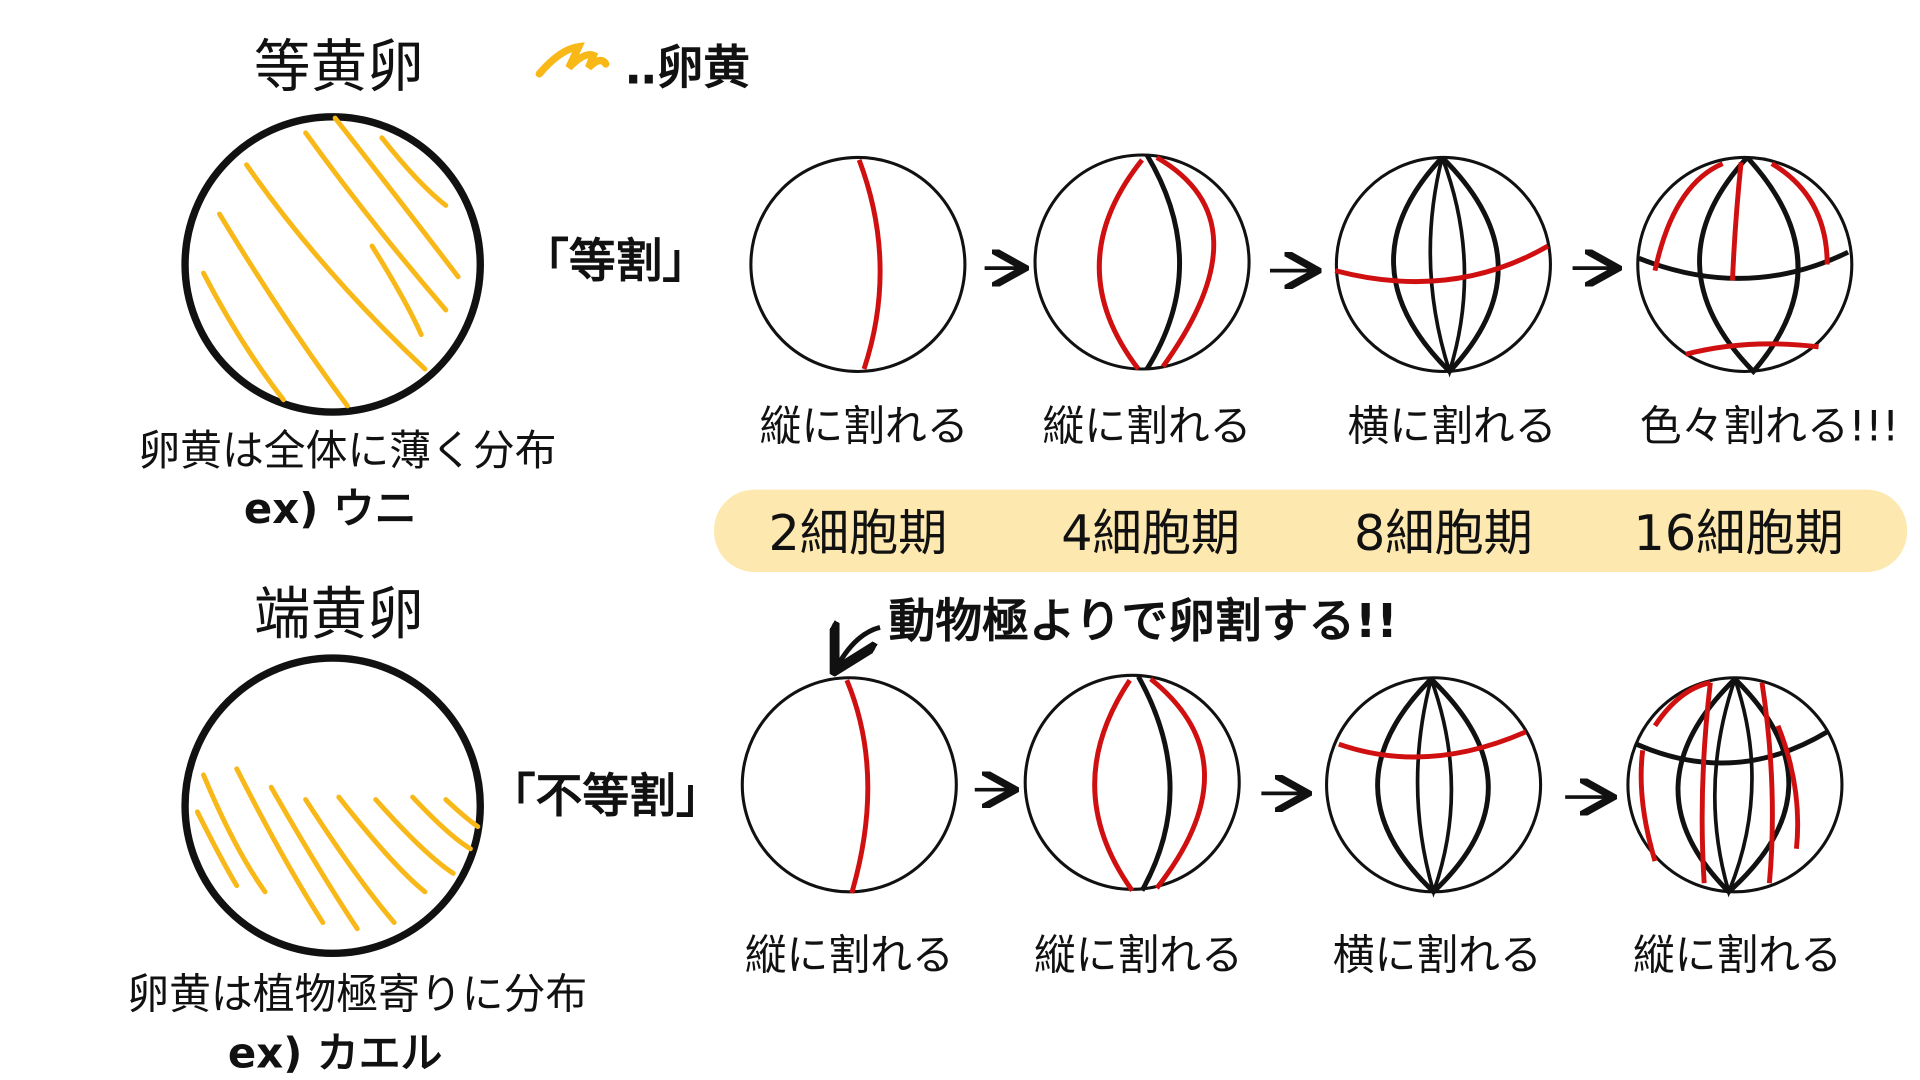 The height and width of the screenshot is (1080, 1920). What do you see at coordinates (849, 785) in the screenshot?
I see `bottom-stage-2cell` at bounding box center [849, 785].